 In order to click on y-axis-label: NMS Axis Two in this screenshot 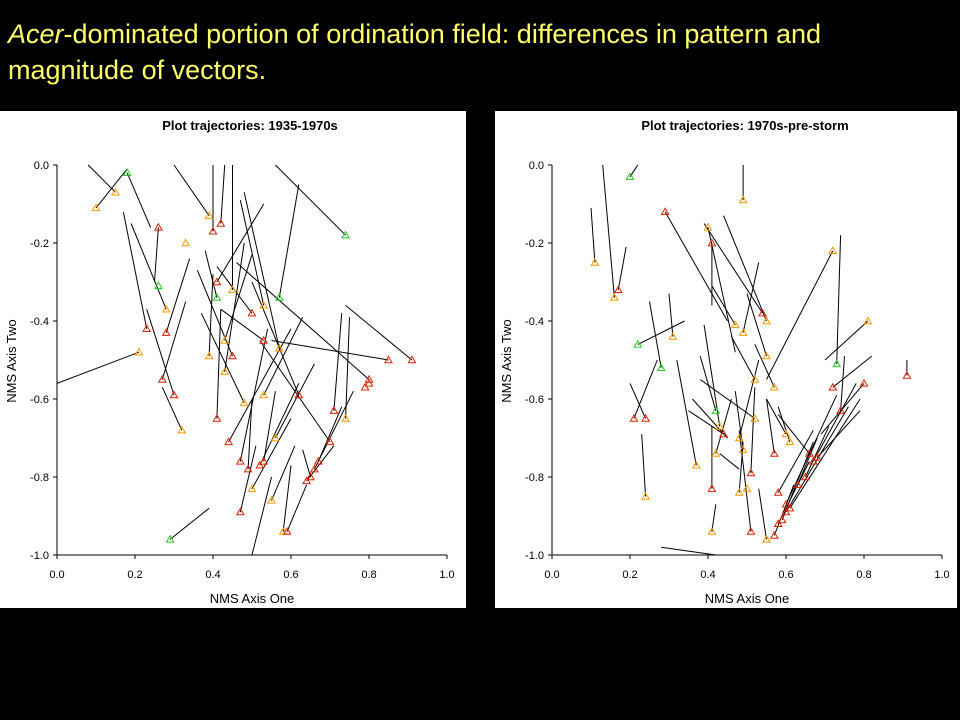, I will do `click(506, 361)`.